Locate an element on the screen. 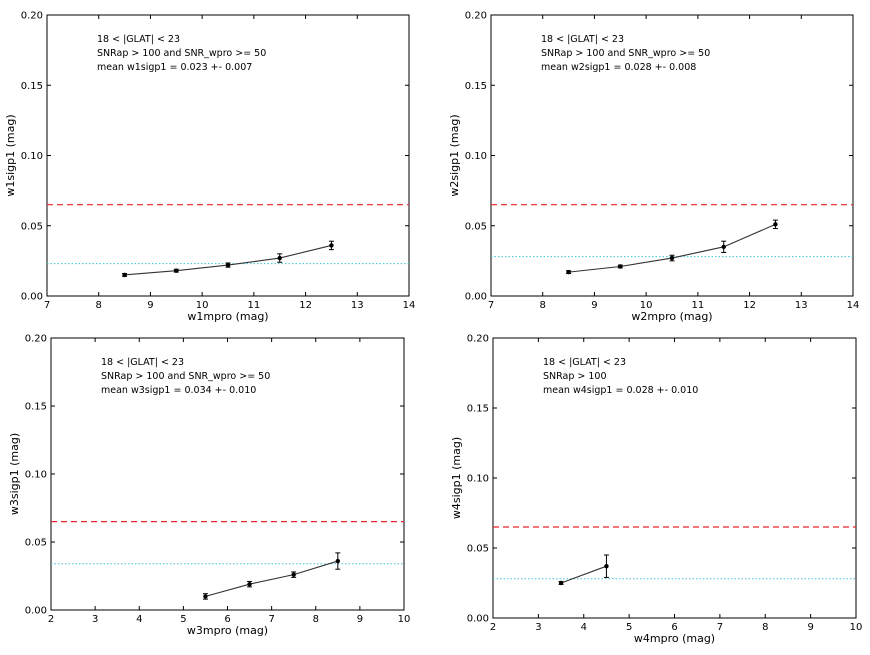  x-axis-label: w4mpro (mag) is located at coordinates (674, 638).